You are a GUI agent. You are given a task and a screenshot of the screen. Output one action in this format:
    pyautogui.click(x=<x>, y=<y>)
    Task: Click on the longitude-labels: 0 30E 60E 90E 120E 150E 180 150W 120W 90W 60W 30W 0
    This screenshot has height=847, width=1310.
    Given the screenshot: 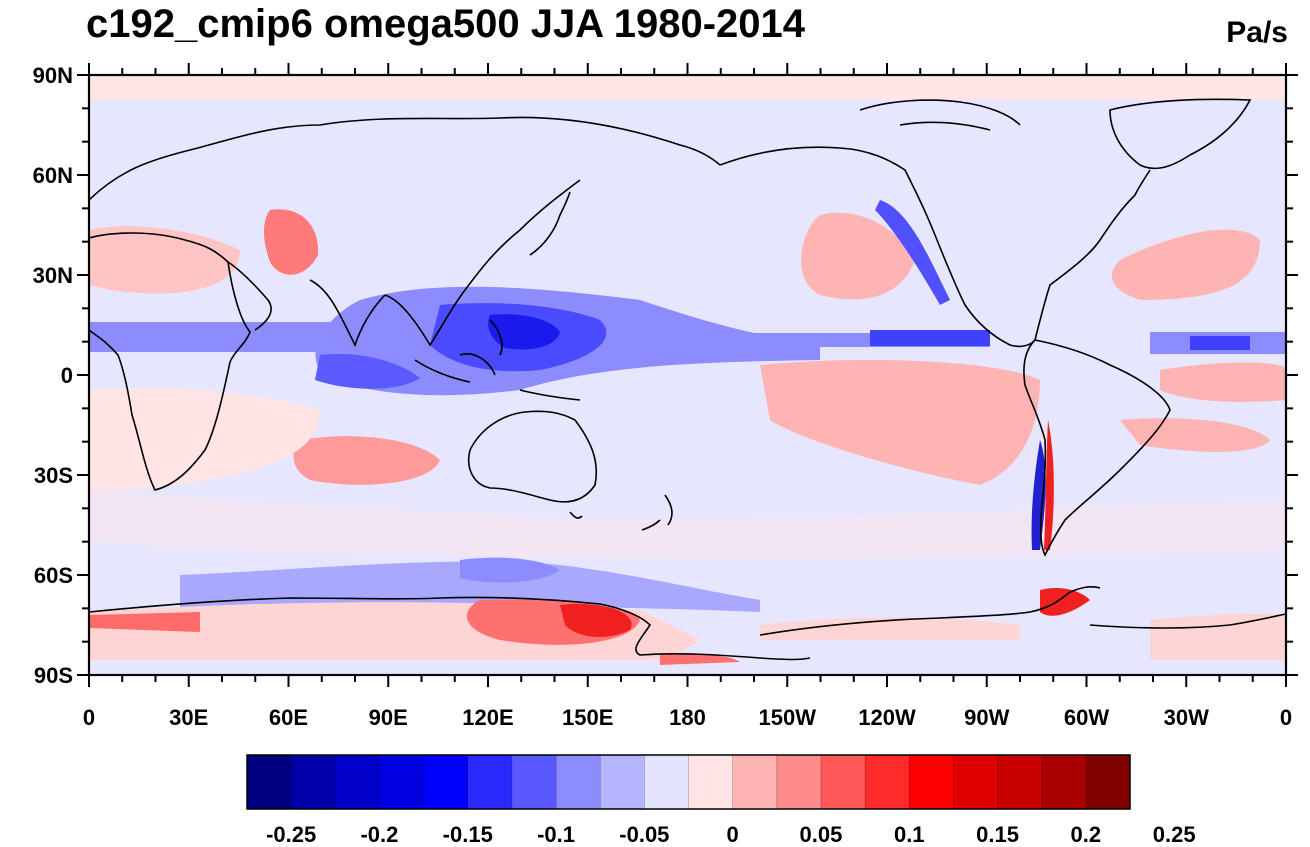 What is the action you would take?
    pyautogui.click(x=687, y=717)
    